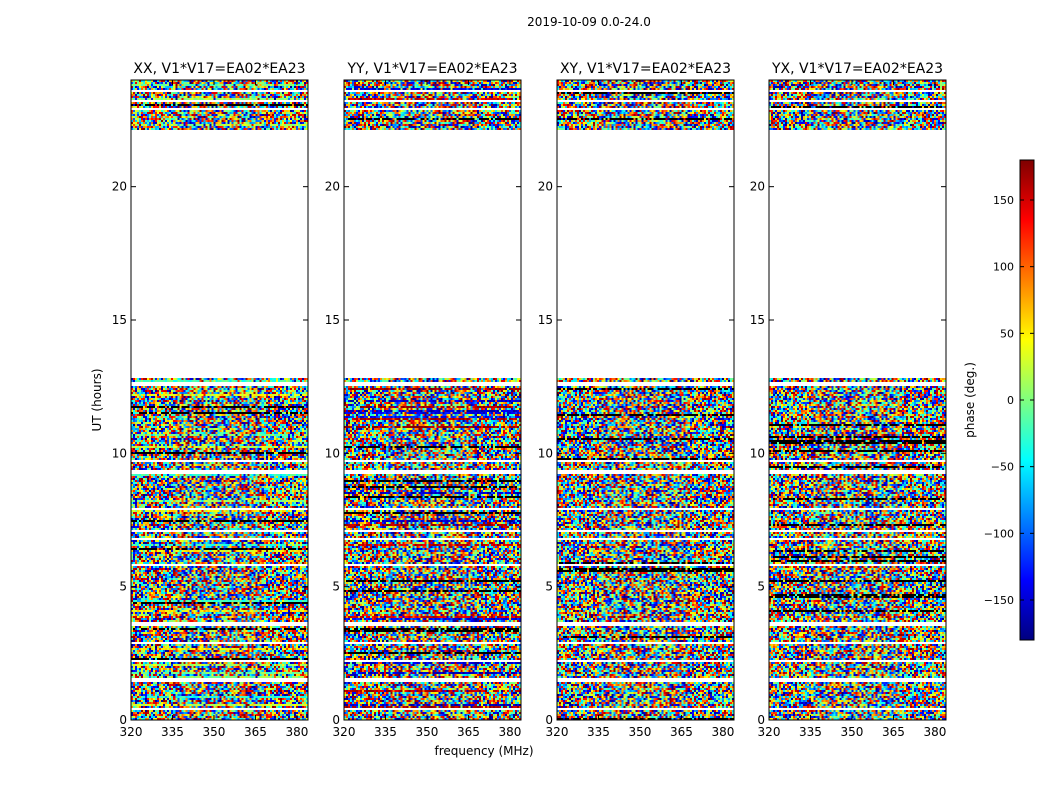 The image size is (1050, 800). Describe the element at coordinates (999, 533) in the screenshot. I see `colorbar-tick-label: −100` at that location.